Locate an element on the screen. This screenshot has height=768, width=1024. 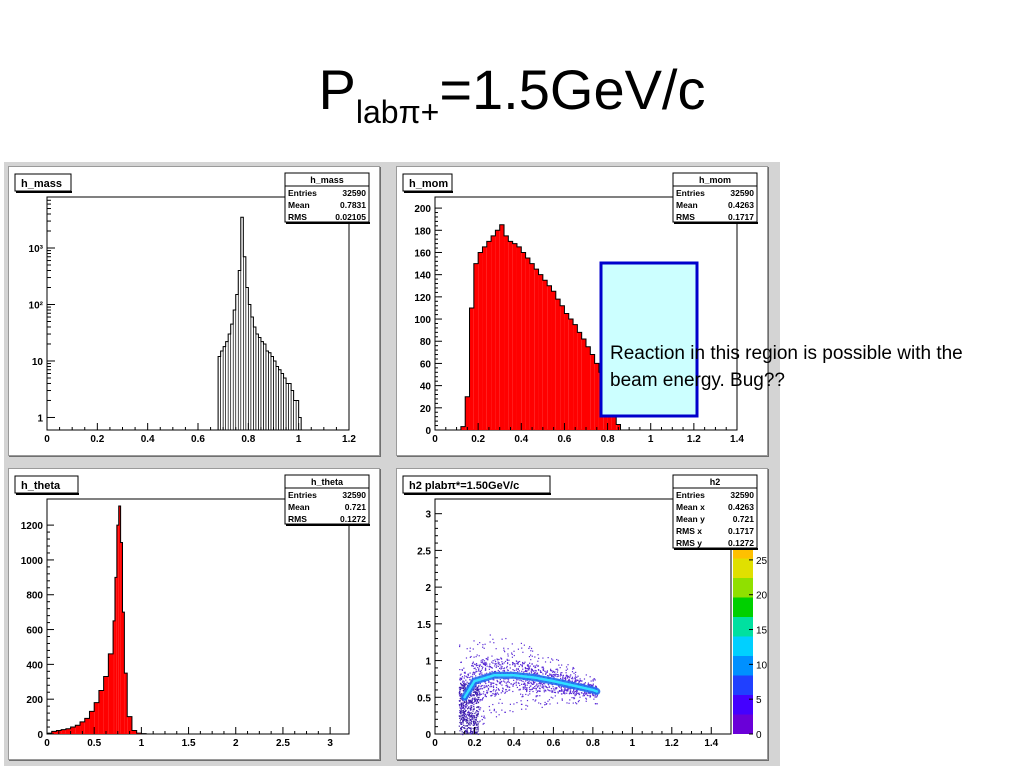
z-tick-label: 15 is located at coordinates (761, 631).